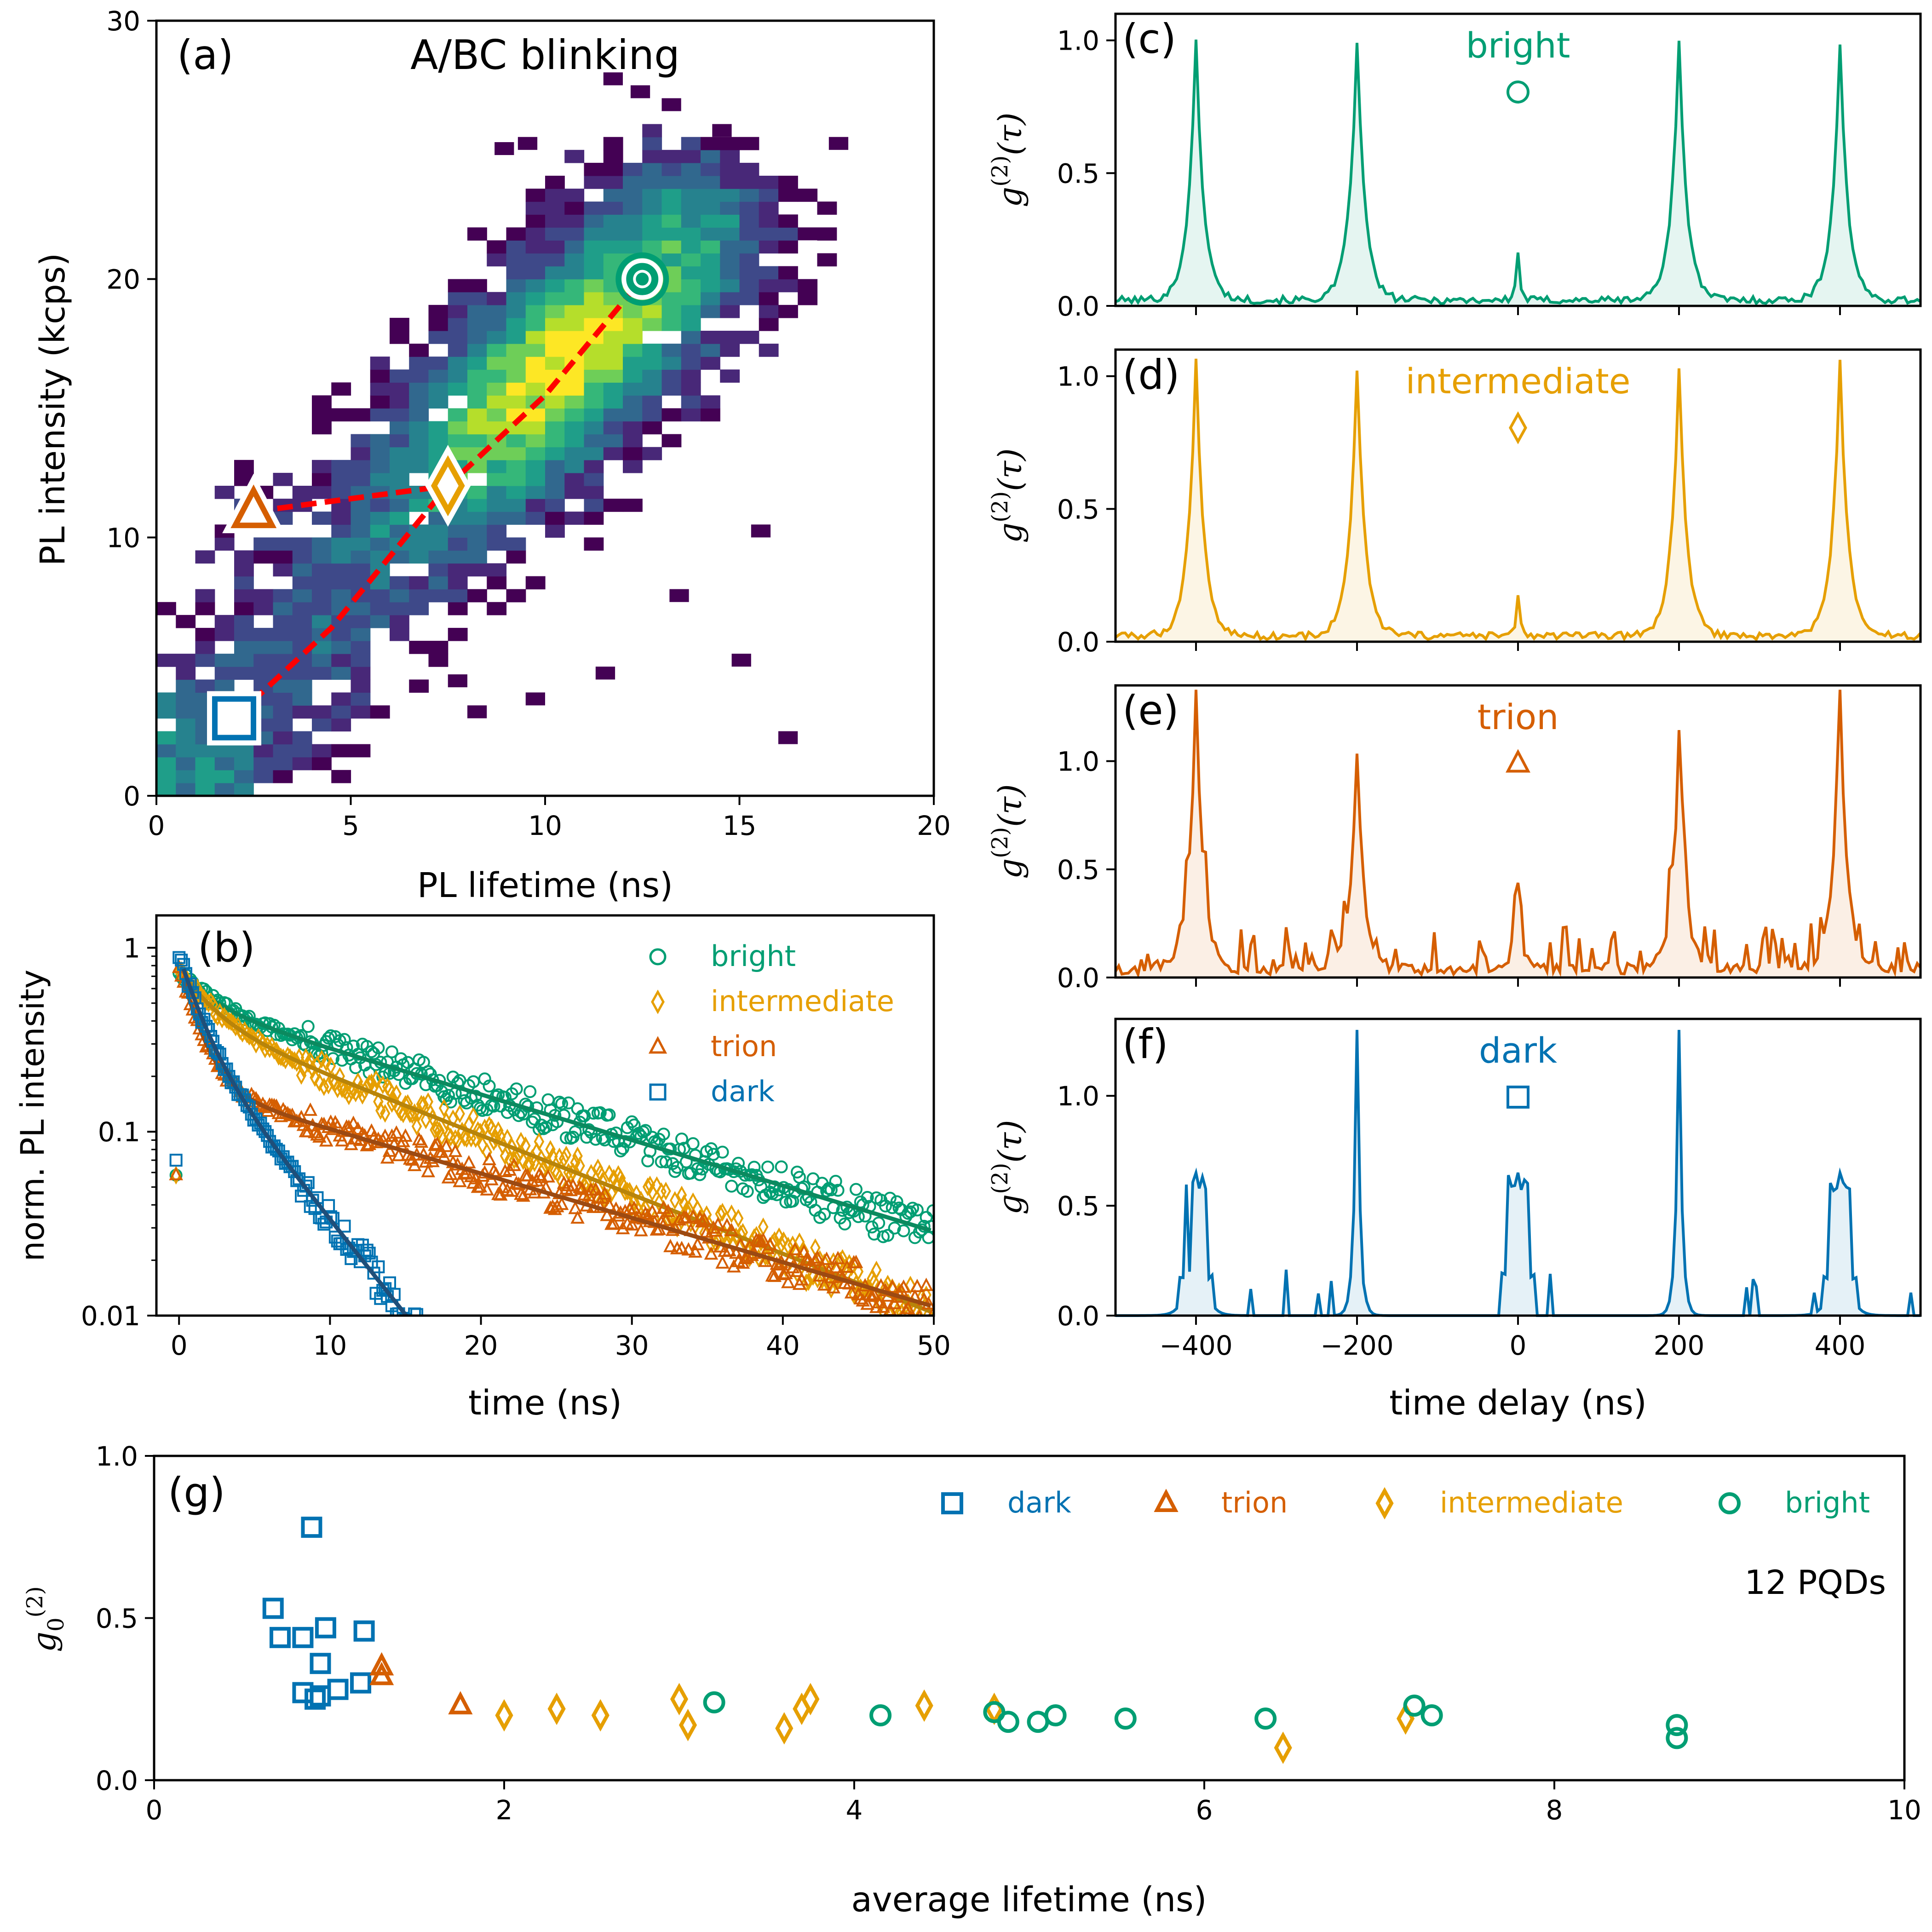 The image size is (1932, 1932). I want to click on state-marker-dark-shape, so click(234, 718).